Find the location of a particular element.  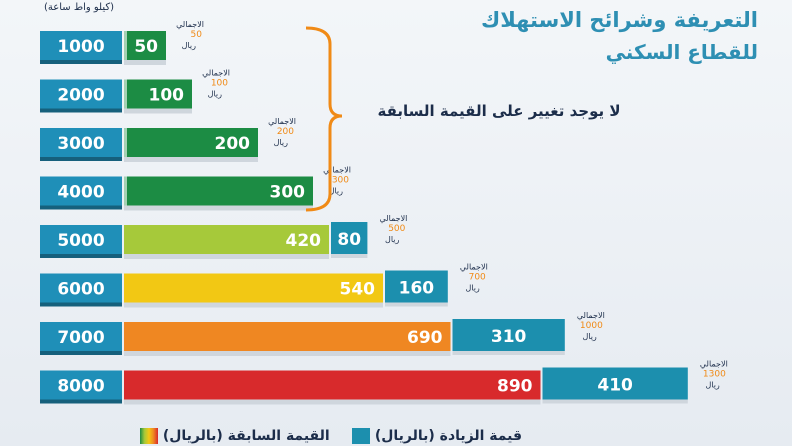

tier-label: 5000 is located at coordinates (80, 241).